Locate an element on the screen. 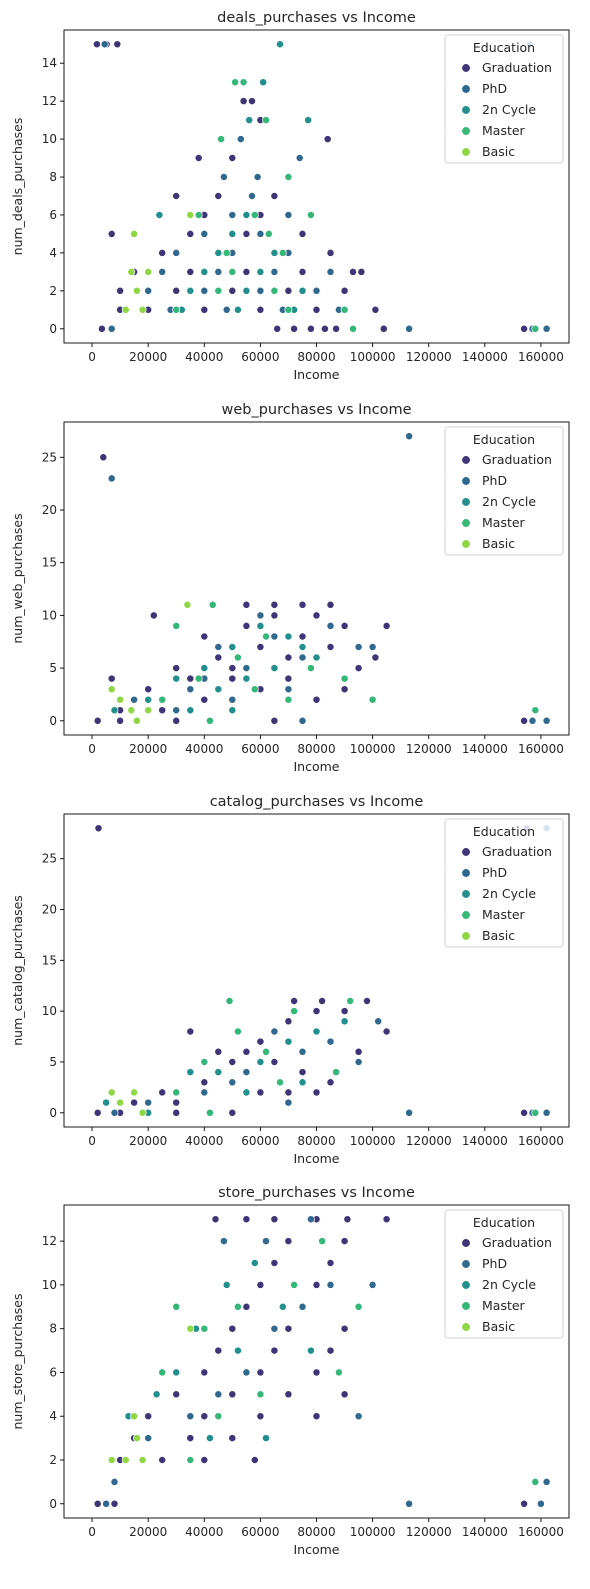 The height and width of the screenshot is (1589, 590). data-points is located at coordinates (321, 186).